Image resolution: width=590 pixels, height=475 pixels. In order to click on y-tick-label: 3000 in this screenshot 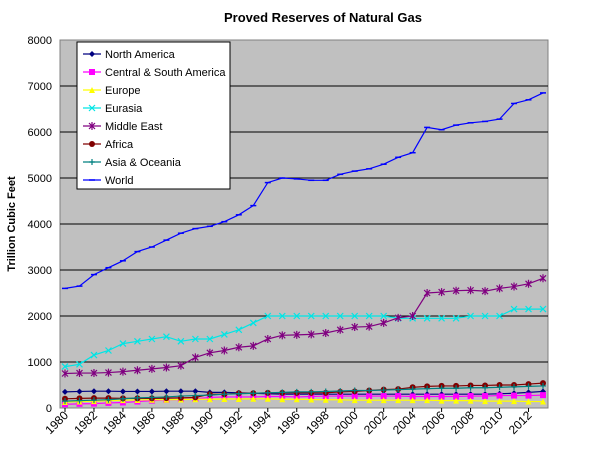, I will do `click(40, 271)`.